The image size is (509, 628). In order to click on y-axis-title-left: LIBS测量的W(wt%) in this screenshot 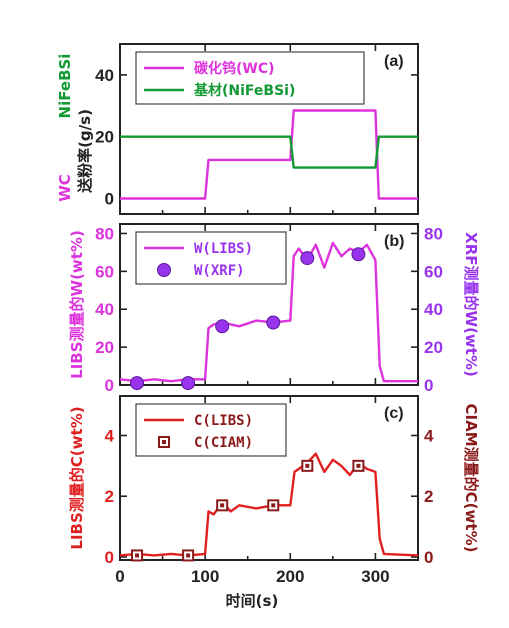, I will do `click(77, 304)`.